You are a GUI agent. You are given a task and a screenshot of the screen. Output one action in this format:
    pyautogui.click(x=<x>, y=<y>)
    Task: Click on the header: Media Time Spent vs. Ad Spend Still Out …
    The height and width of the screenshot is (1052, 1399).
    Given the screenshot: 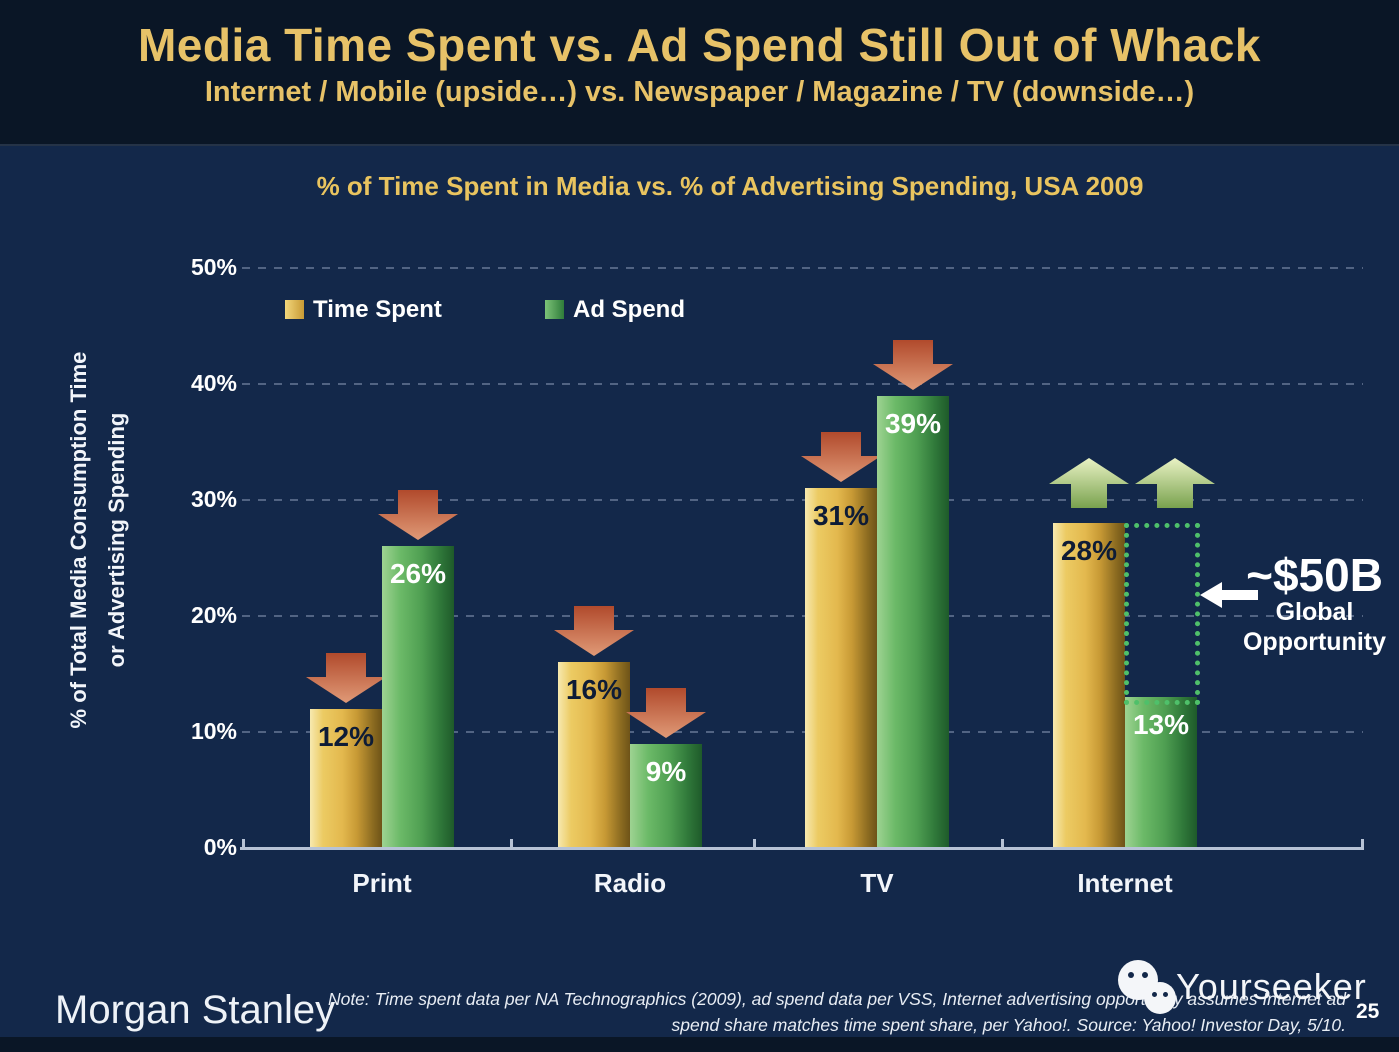 What is the action you would take?
    pyautogui.click(x=699, y=73)
    